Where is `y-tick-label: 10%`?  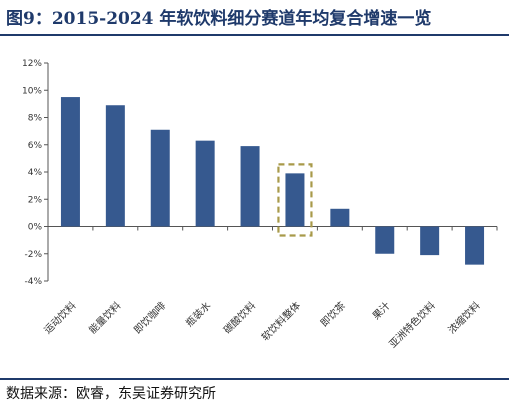 y-tick-label: 10% is located at coordinates (32, 91).